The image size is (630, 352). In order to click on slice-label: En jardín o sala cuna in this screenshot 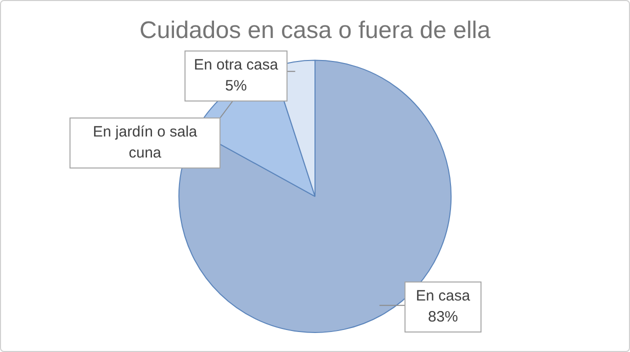, I will do `click(145, 143)`.